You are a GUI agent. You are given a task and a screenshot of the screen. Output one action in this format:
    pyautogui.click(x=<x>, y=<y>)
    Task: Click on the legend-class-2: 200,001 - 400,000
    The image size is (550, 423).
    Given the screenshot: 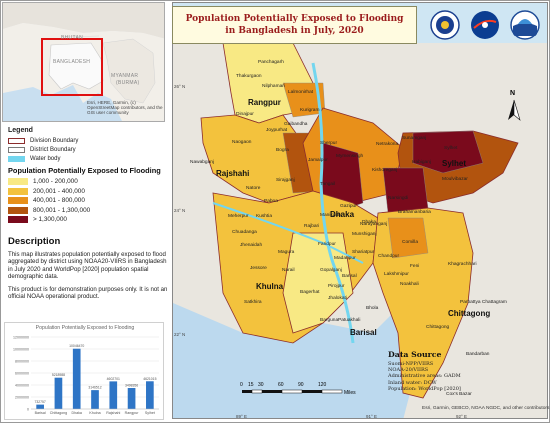 What is the action you would take?
    pyautogui.click(x=88, y=192)
    